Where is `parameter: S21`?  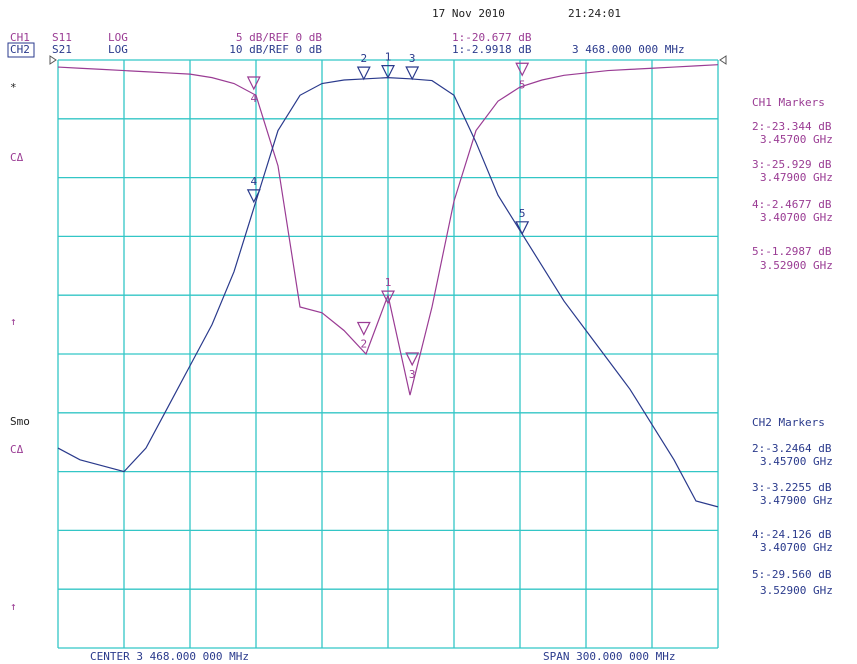
parameter: S21 is located at coordinates (62, 49).